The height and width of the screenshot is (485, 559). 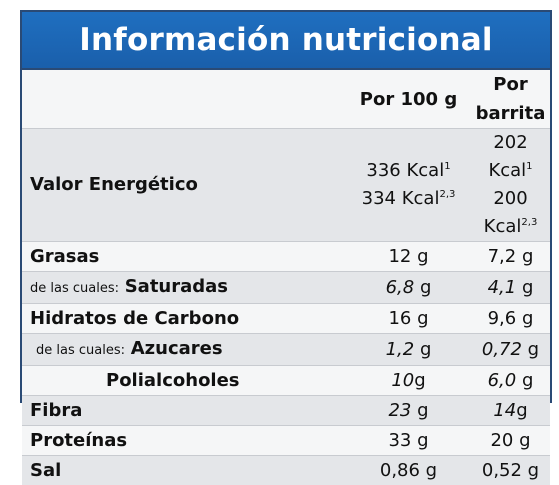 I want to click on per-bar-value: 6,0 g, so click(x=510, y=381).